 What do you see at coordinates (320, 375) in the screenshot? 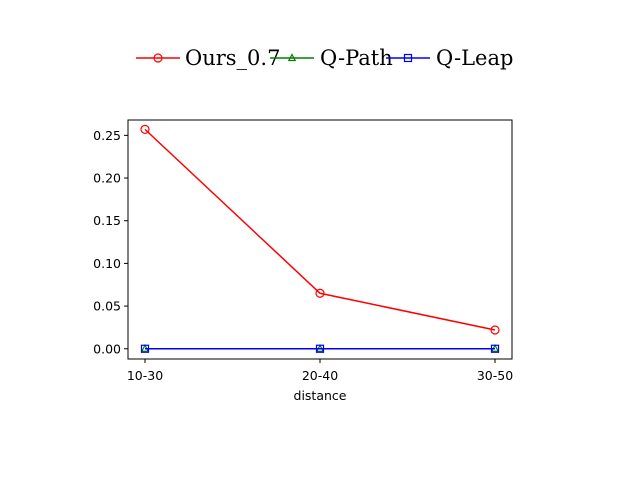
I see `x-tick-label: 20-40` at bounding box center [320, 375].